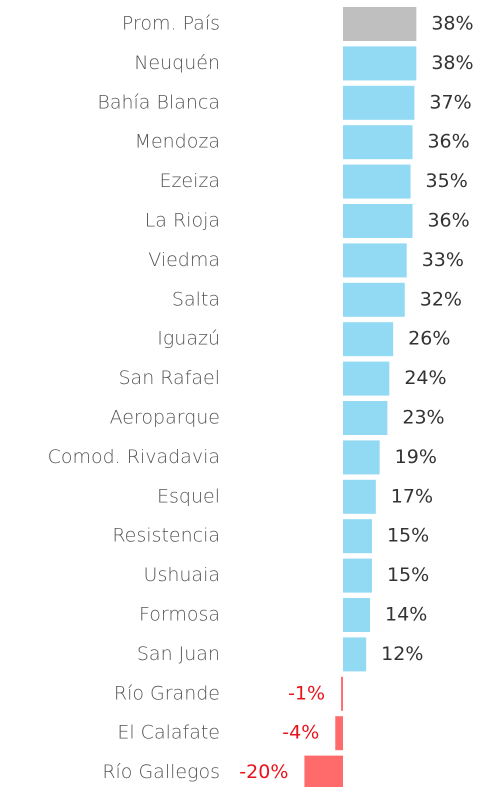  What do you see at coordinates (263, 772) in the screenshot?
I see `value-label: -20%` at bounding box center [263, 772].